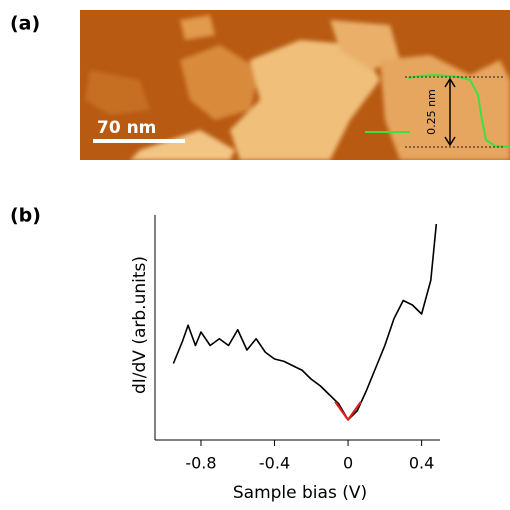 The height and width of the screenshot is (510, 510). What do you see at coordinates (458, 110) in the screenshot?
I see `height-profile` at bounding box center [458, 110].